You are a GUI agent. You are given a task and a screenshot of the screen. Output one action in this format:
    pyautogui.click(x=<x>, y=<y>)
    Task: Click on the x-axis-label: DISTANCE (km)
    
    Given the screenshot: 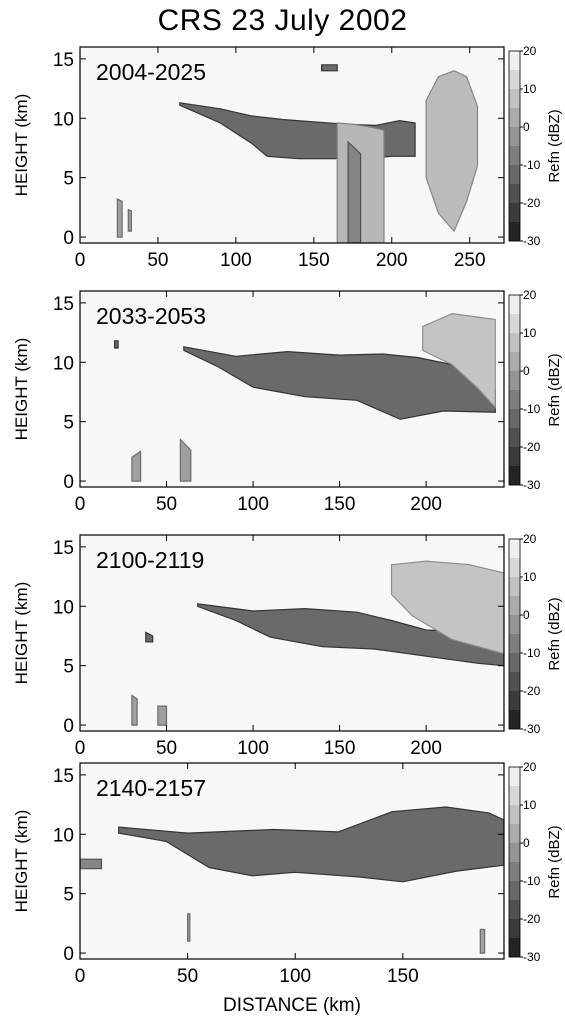 What is the action you would take?
    pyautogui.click(x=292, y=1005)
    